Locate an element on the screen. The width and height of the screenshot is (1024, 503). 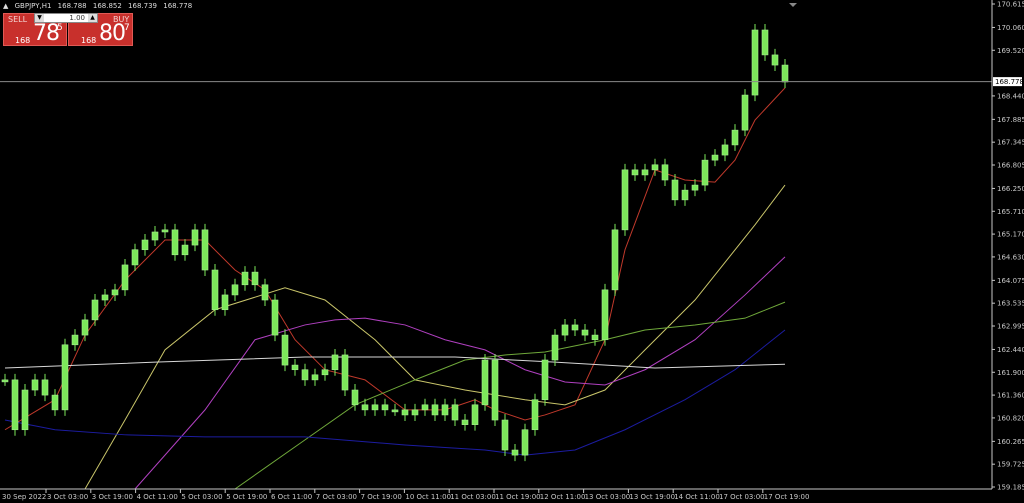
low-value: 168.739 is located at coordinates (142, 6).